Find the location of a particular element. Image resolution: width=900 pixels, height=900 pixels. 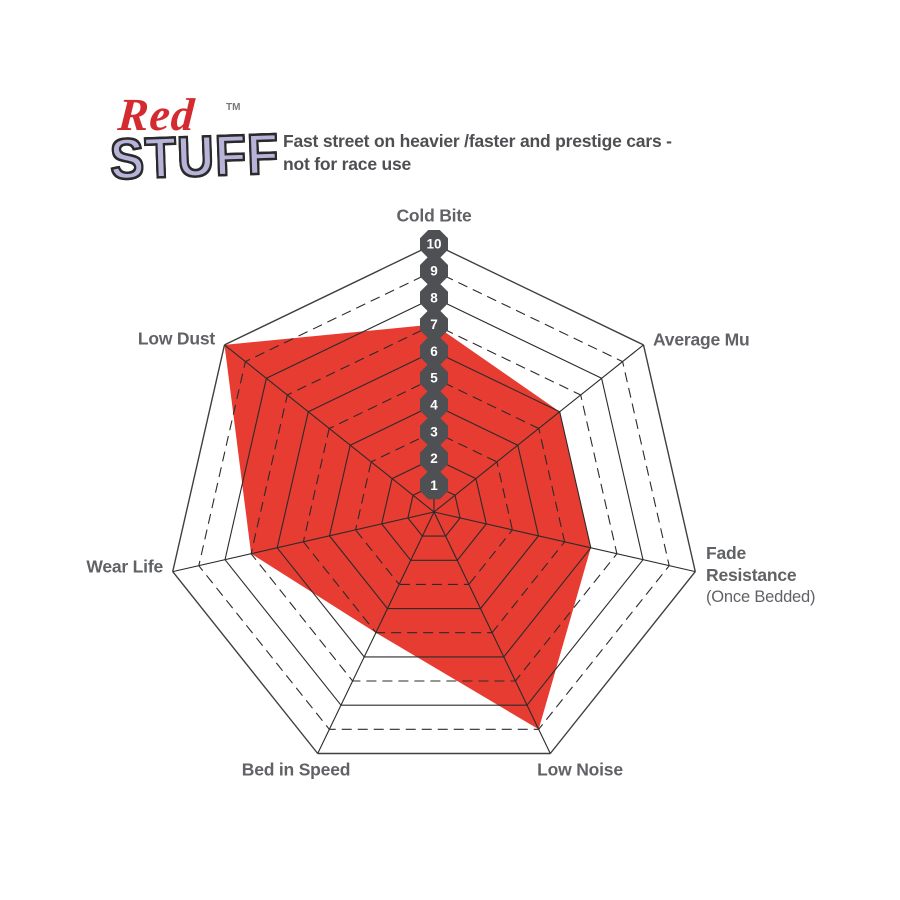

axis-label-bed-in-speed: Bed in Speed is located at coordinates (296, 769).